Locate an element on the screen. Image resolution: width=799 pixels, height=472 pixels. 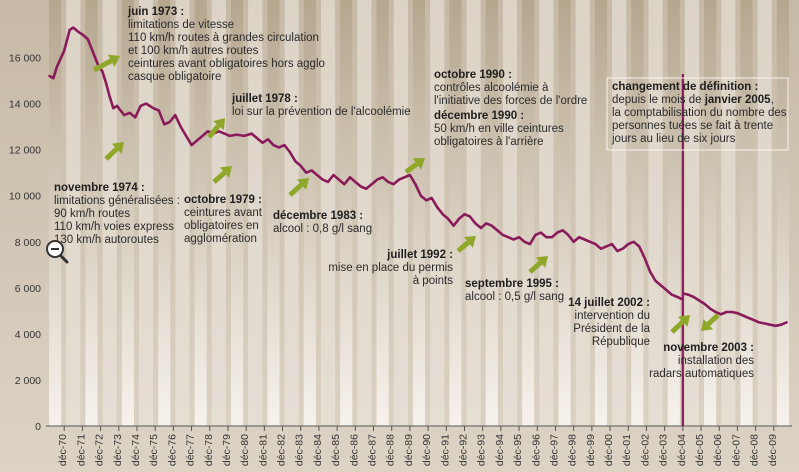
annotation-line: radars automatiques is located at coordinates (701, 374).